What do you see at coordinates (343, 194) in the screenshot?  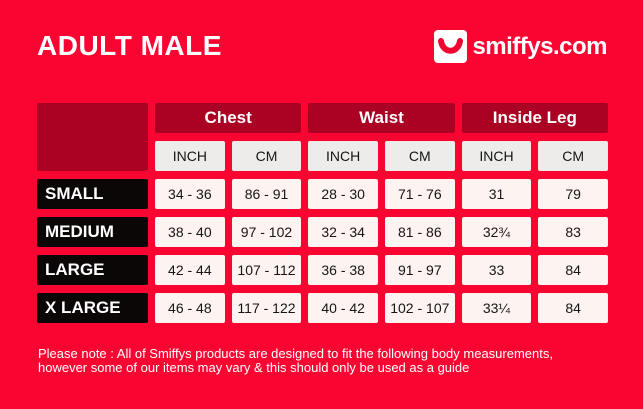 I see `size-cell-value: 28 - 30` at bounding box center [343, 194].